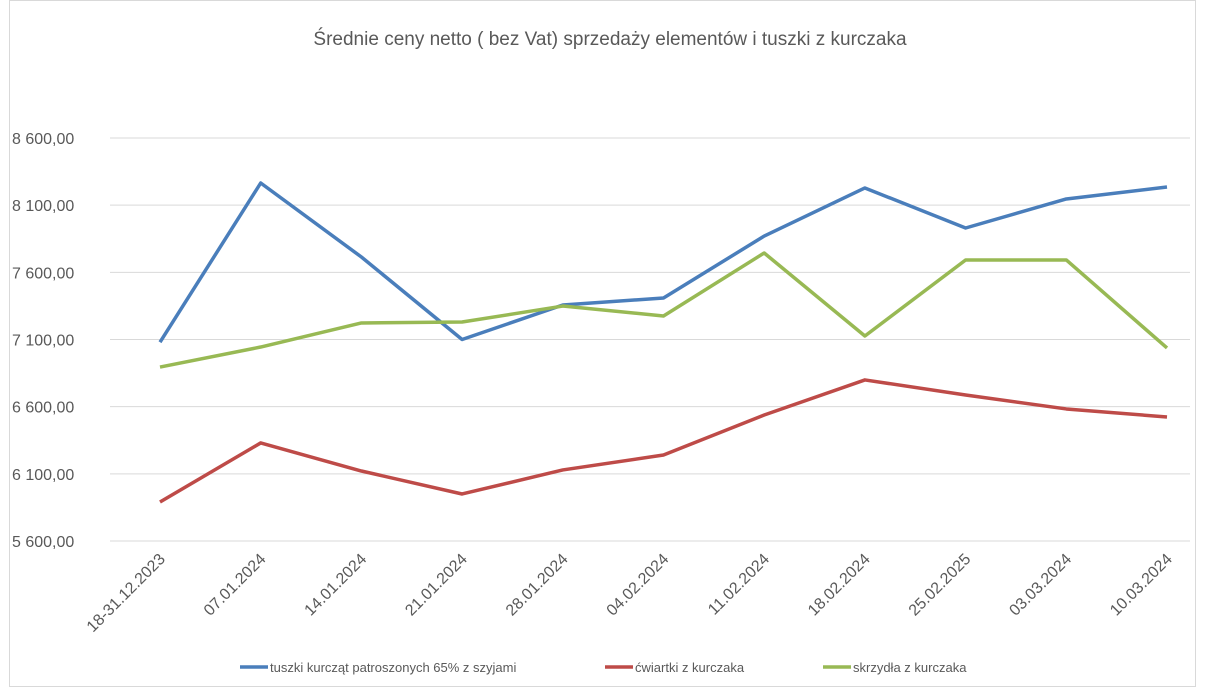 The width and height of the screenshot is (1206, 688). I want to click on y-tick-label: 6 600,00, so click(43, 408).